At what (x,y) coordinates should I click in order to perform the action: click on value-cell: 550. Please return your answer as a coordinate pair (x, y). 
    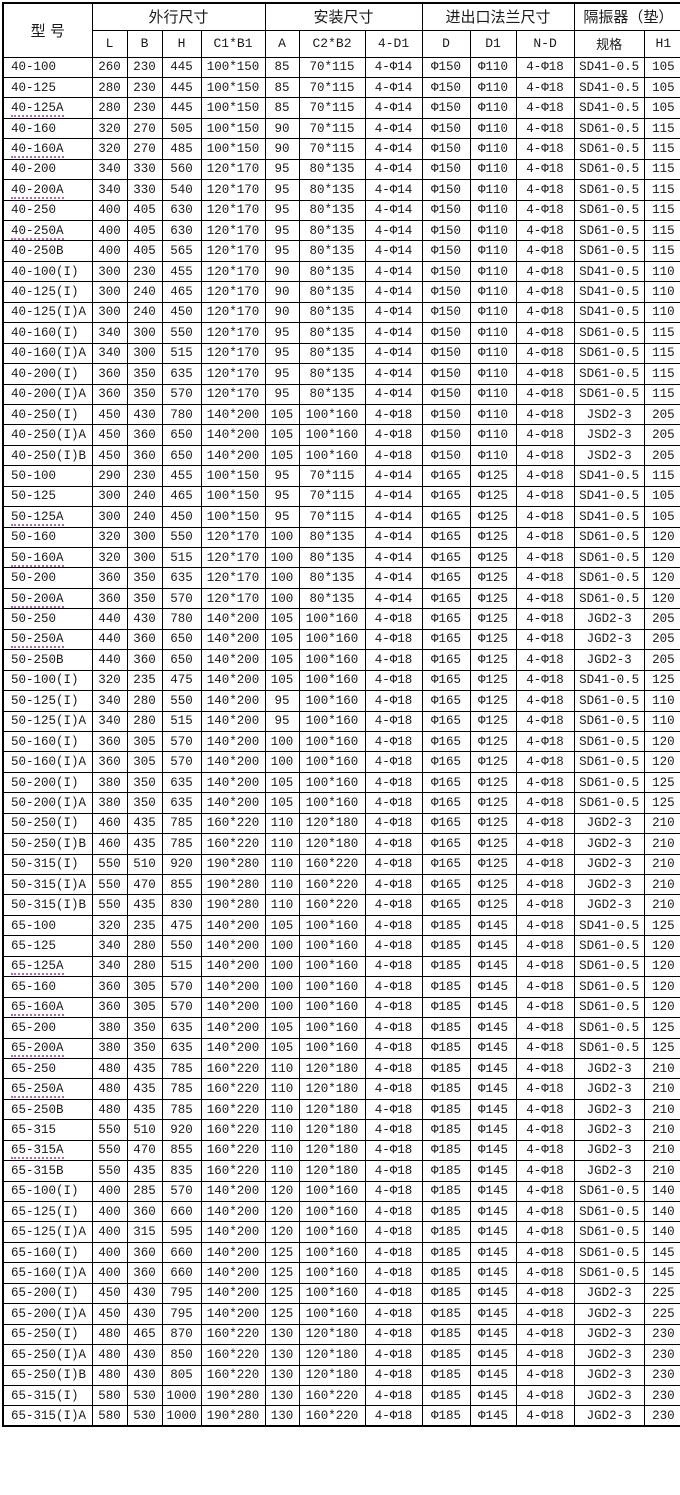
    Looking at the image, I should click on (109, 905).